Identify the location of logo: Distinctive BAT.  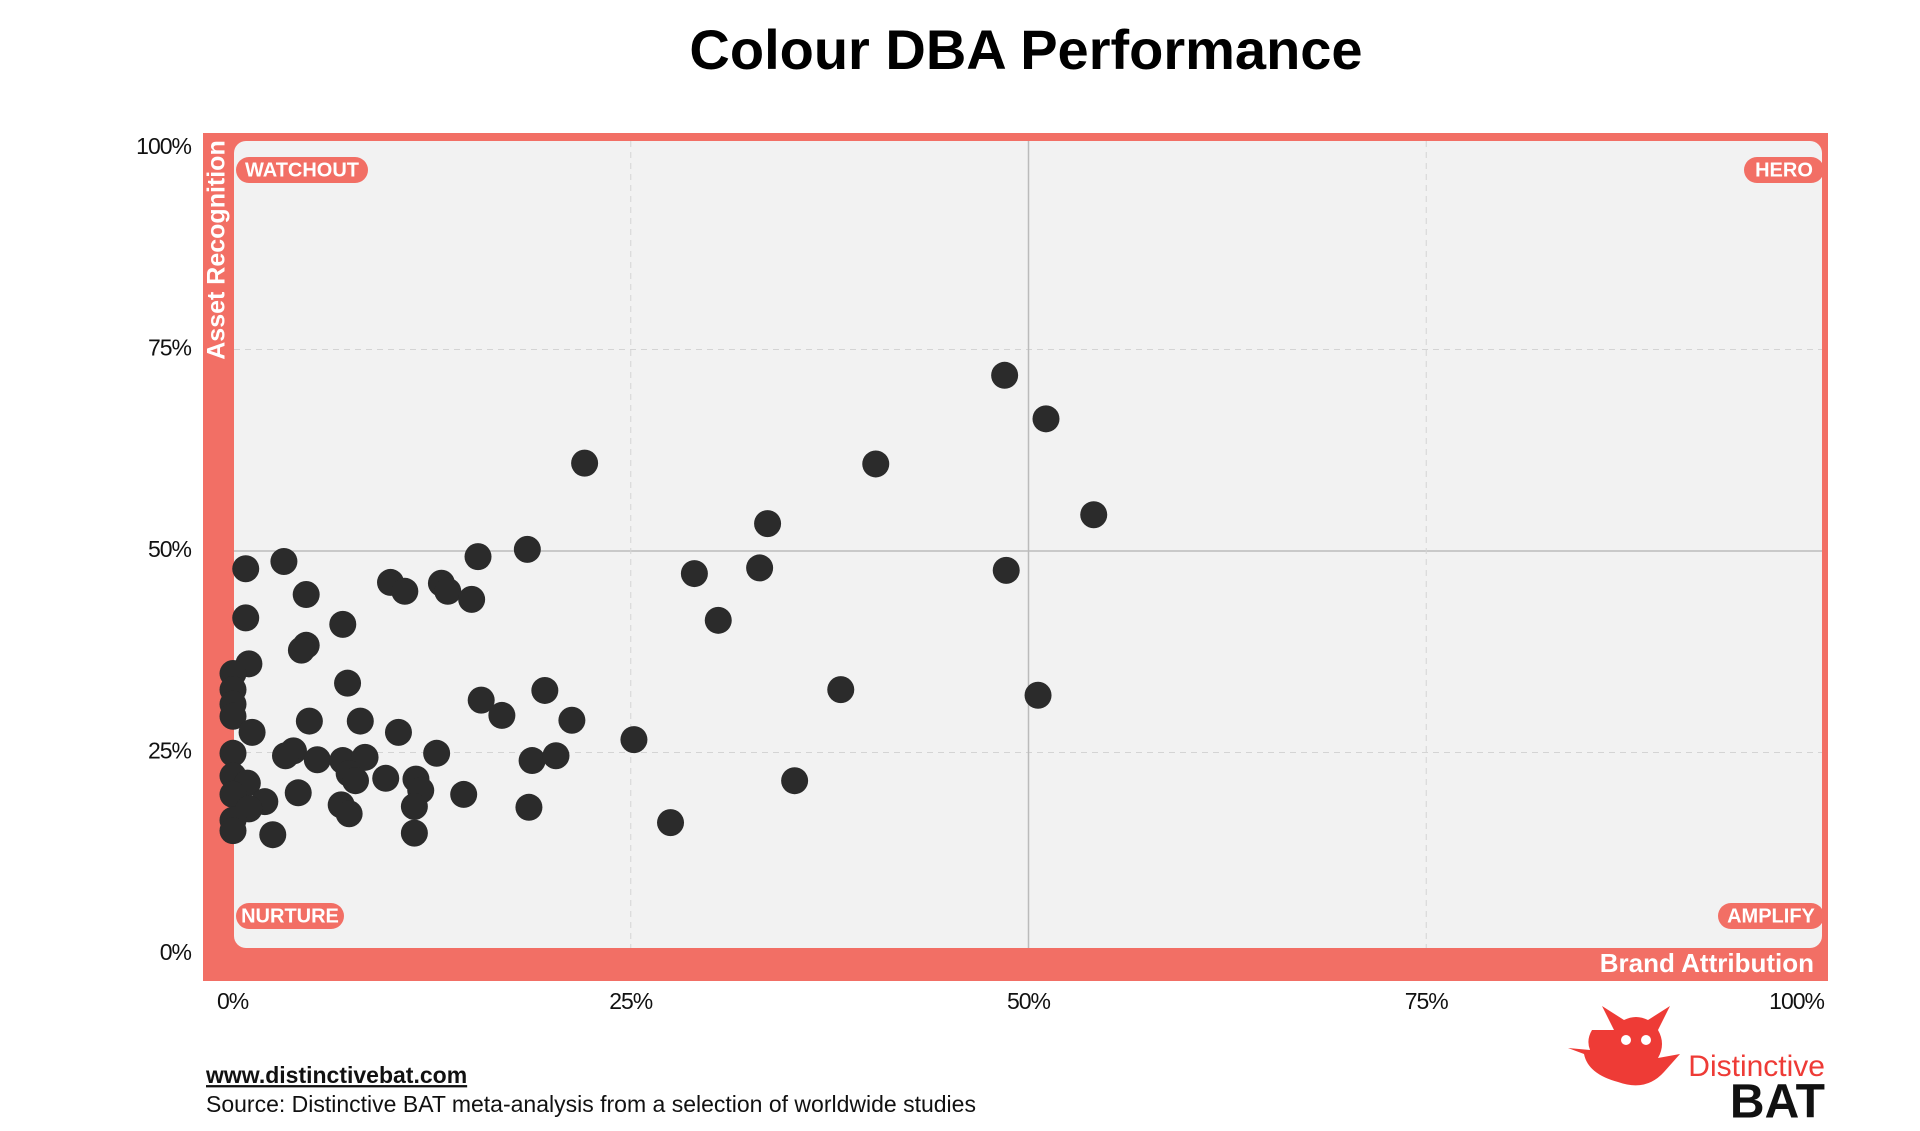
(1696, 1067).